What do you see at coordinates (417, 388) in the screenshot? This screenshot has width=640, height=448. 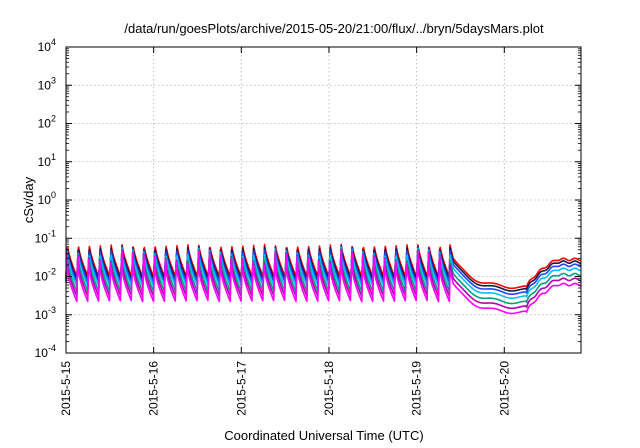 I see `x-tick-label: 2015-5-19` at bounding box center [417, 388].